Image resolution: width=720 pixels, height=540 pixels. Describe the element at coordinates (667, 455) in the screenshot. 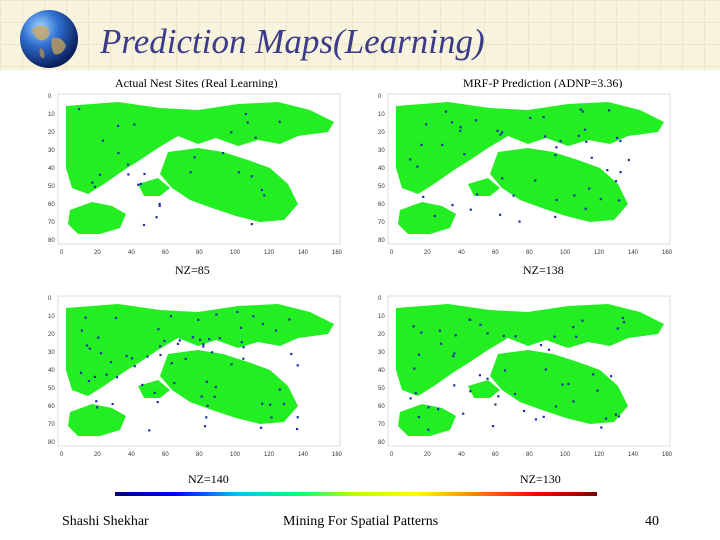

I see `x-tick-label: 160` at that location.